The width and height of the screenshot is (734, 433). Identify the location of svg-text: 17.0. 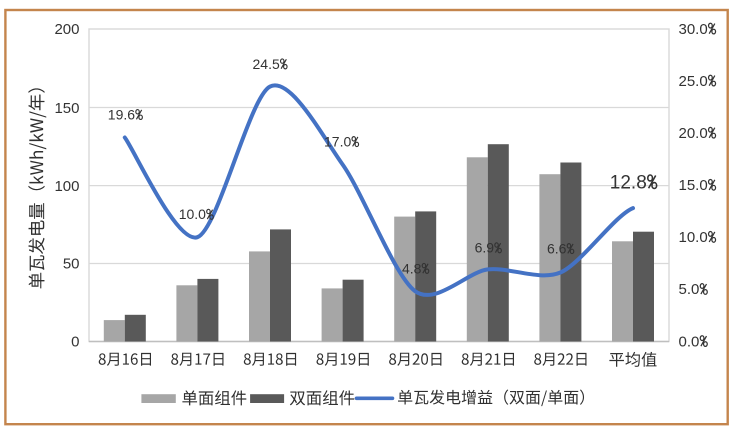
(337, 142).